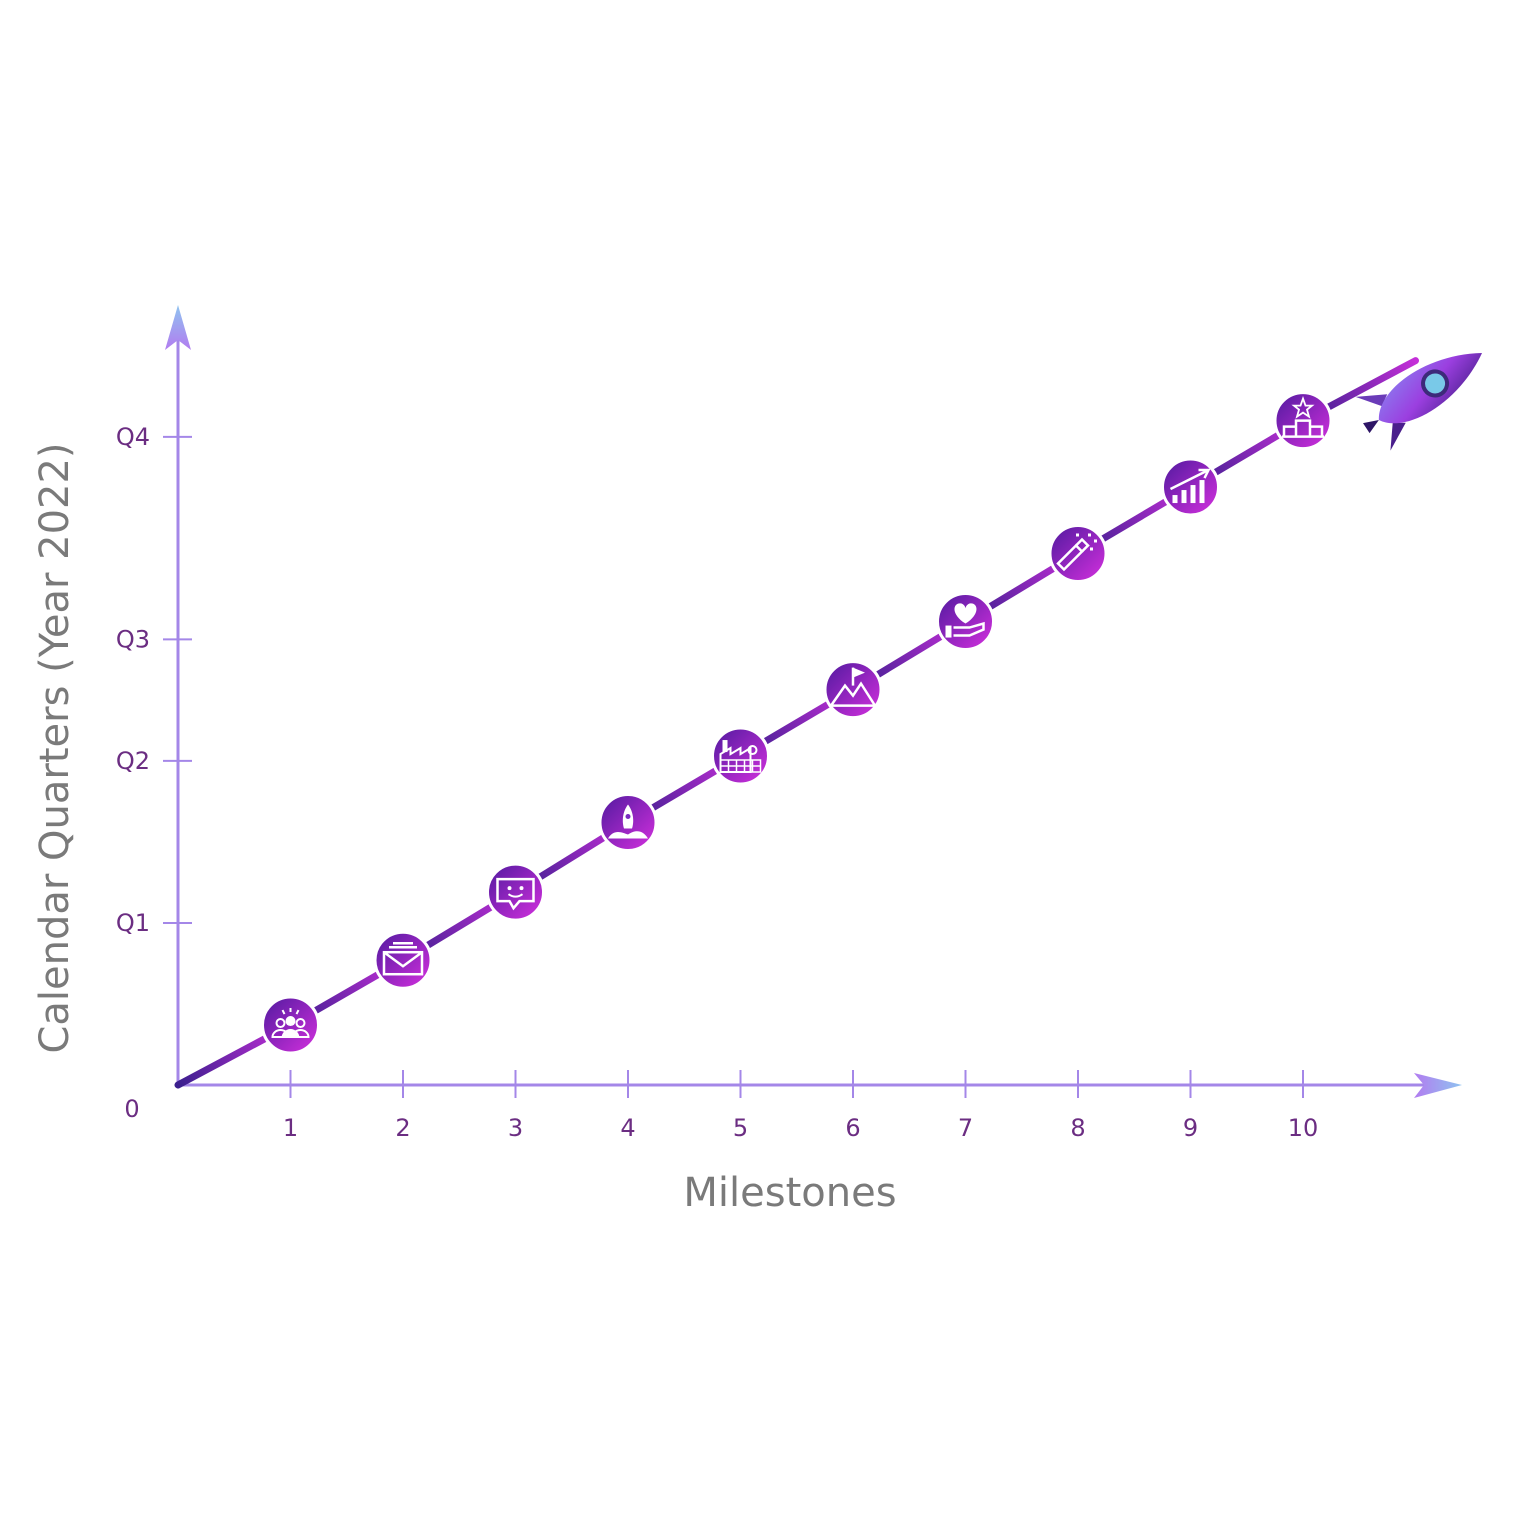 The height and width of the screenshot is (1519, 1522). I want to click on y-ticks: Q1 Q2 Q3 Q4, so click(154, 680).